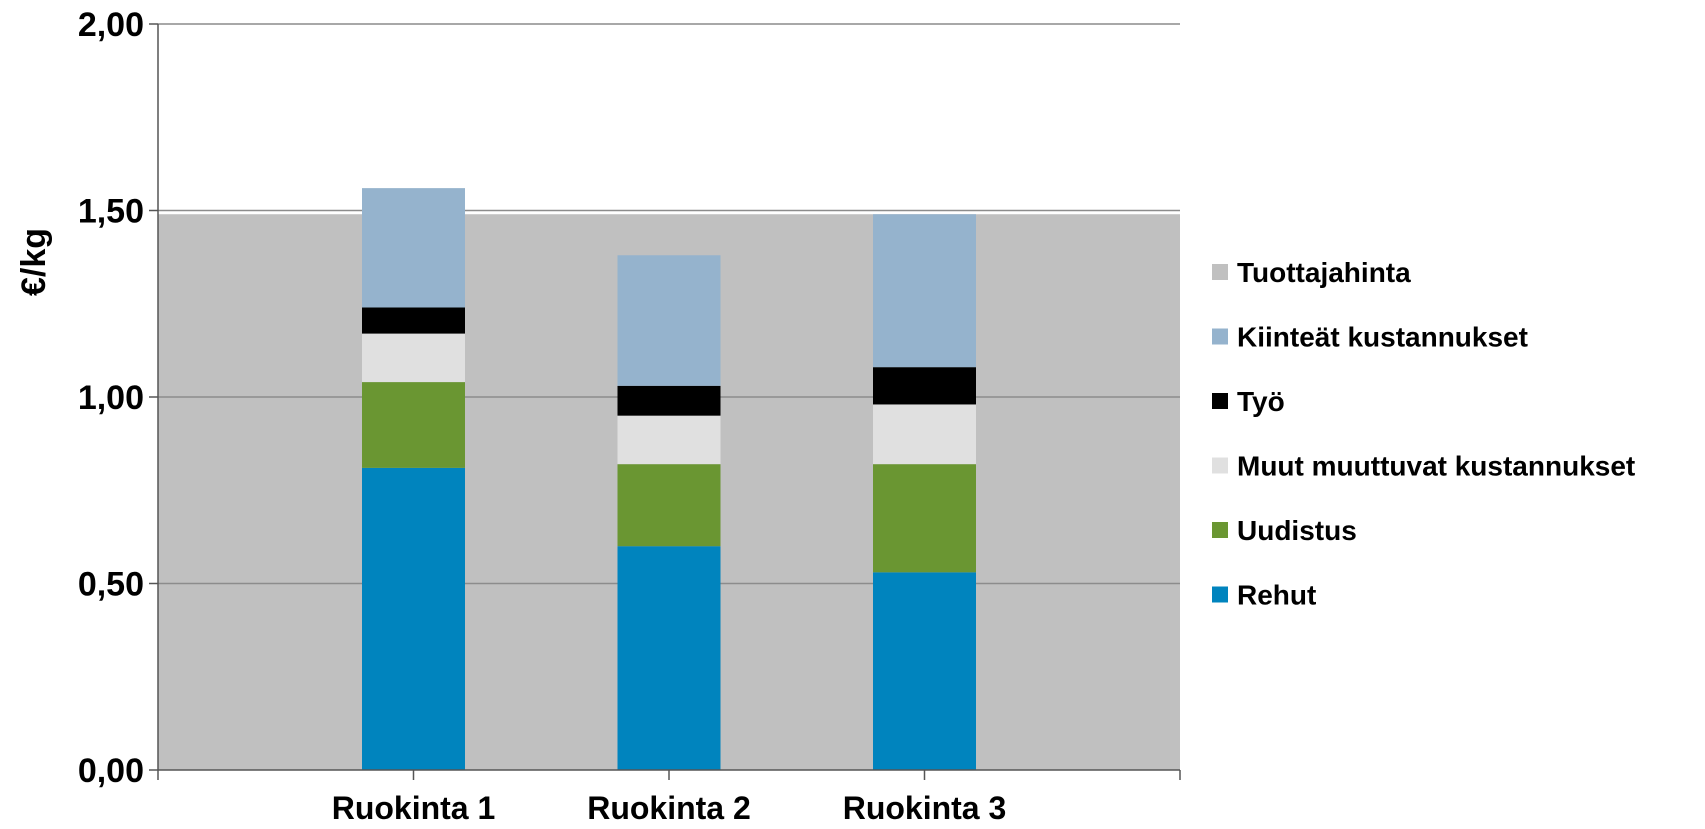 This screenshot has height=829, width=1705. I want to click on legend-swatch-muut-muuttuvat-kustannukset, so click(1220, 465).